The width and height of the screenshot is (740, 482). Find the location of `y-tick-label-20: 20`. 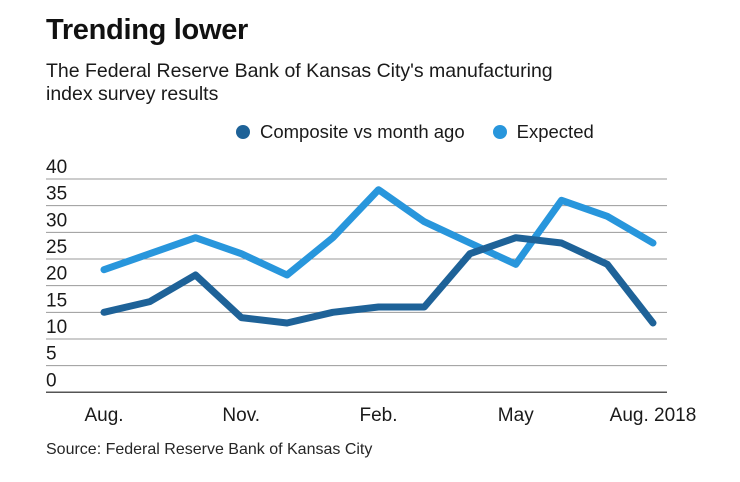

y-tick-label-20: 20 is located at coordinates (56, 274).